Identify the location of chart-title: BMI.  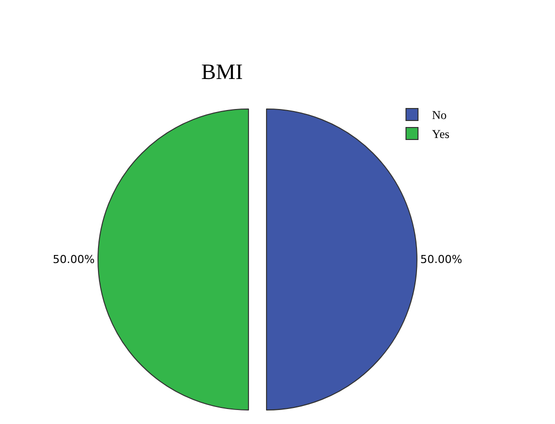
(222, 71).